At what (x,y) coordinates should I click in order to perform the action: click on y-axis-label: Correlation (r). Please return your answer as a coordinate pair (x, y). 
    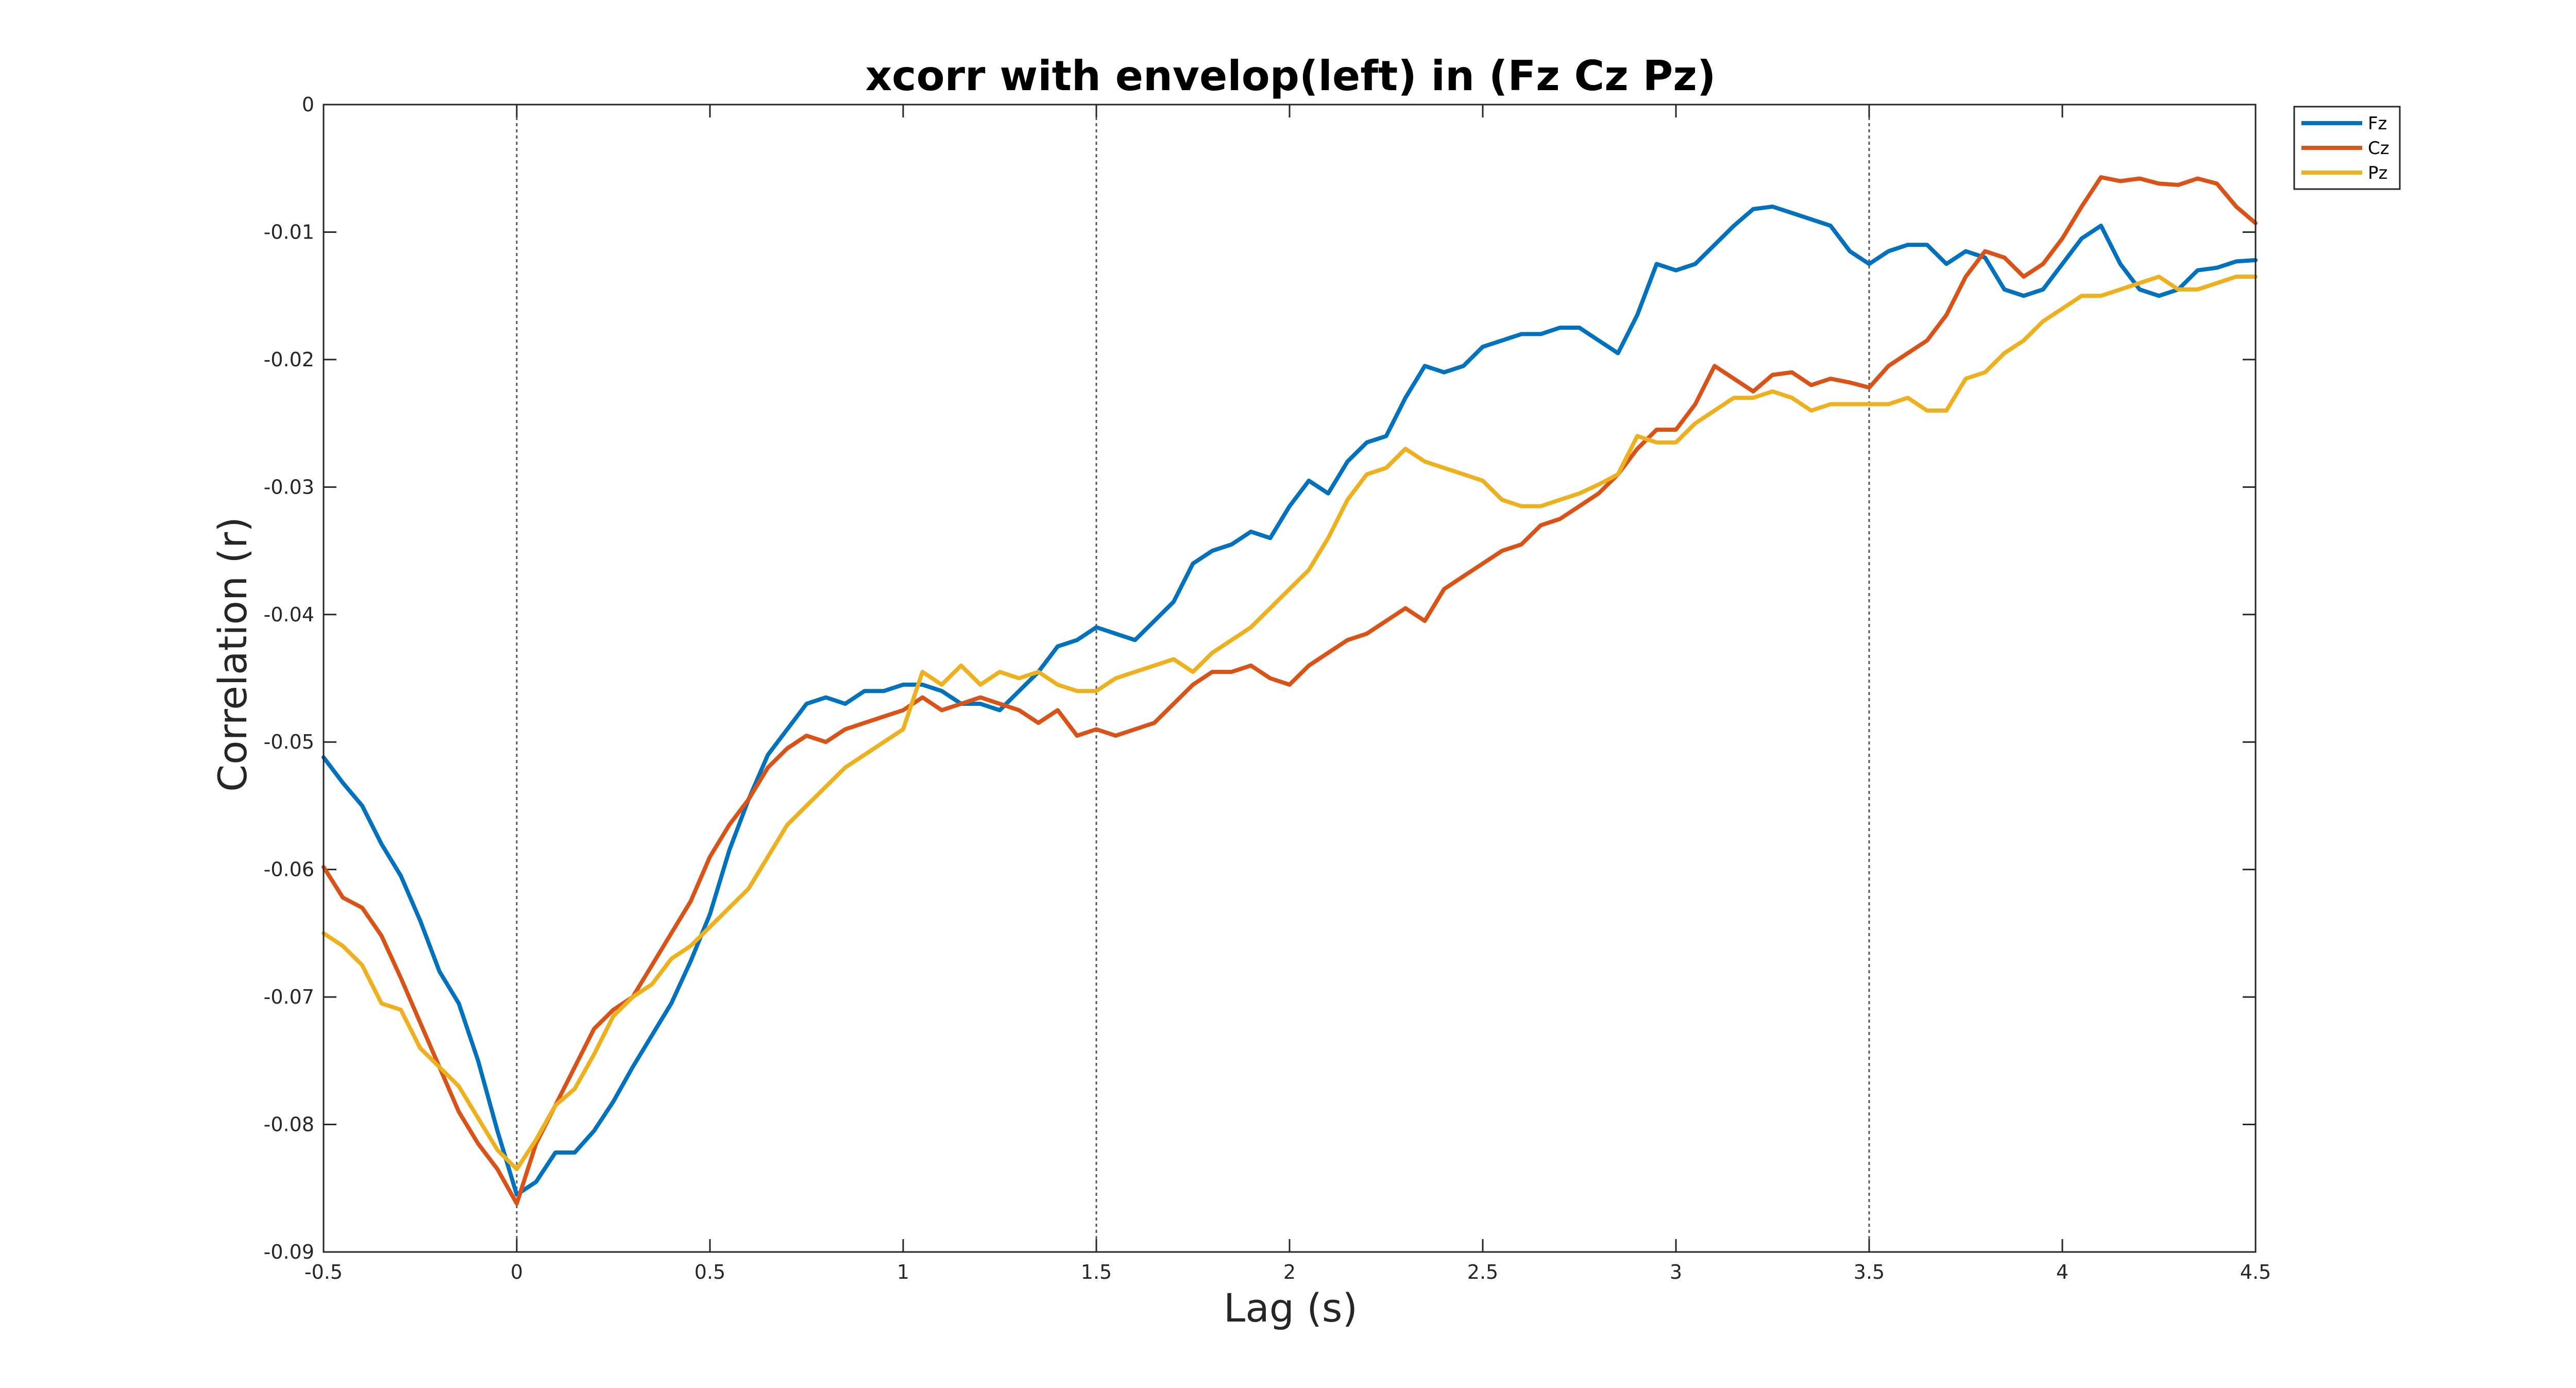
    Looking at the image, I should click on (233, 654).